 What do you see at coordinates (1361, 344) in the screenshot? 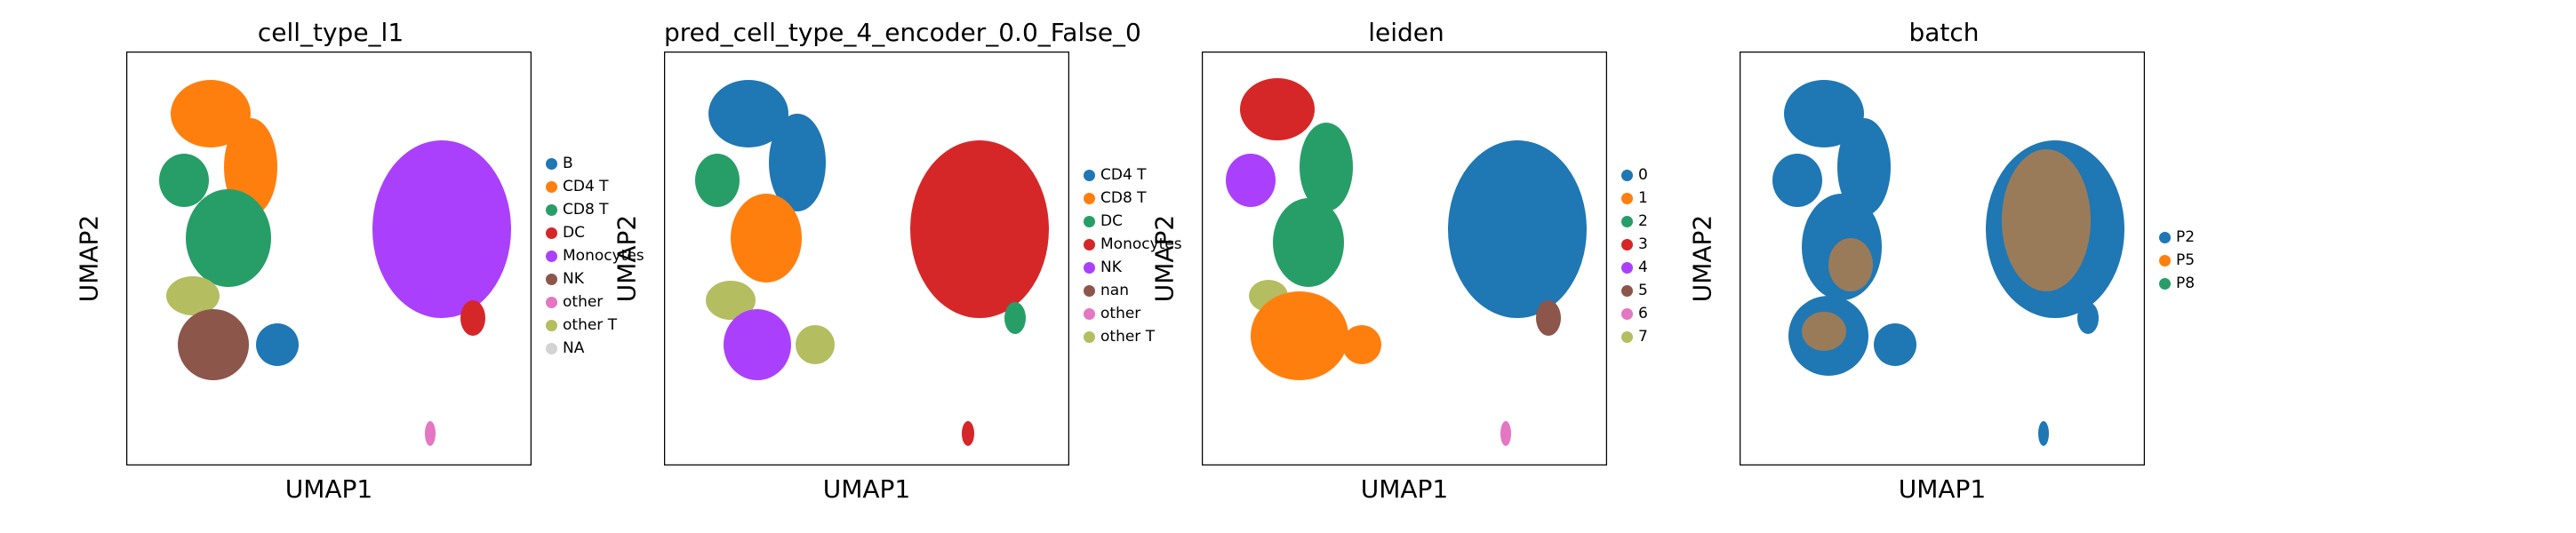
I see `cluster-1-small` at bounding box center [1361, 344].